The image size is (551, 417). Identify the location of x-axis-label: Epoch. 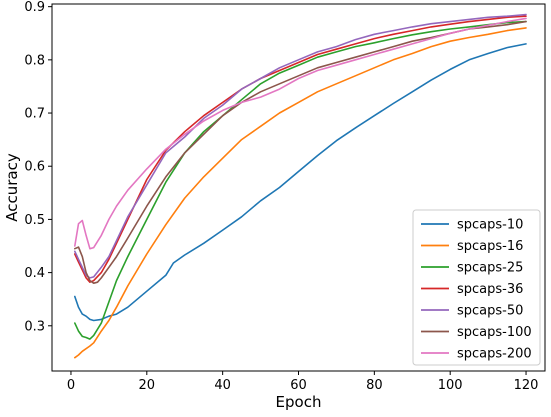
(299, 402).